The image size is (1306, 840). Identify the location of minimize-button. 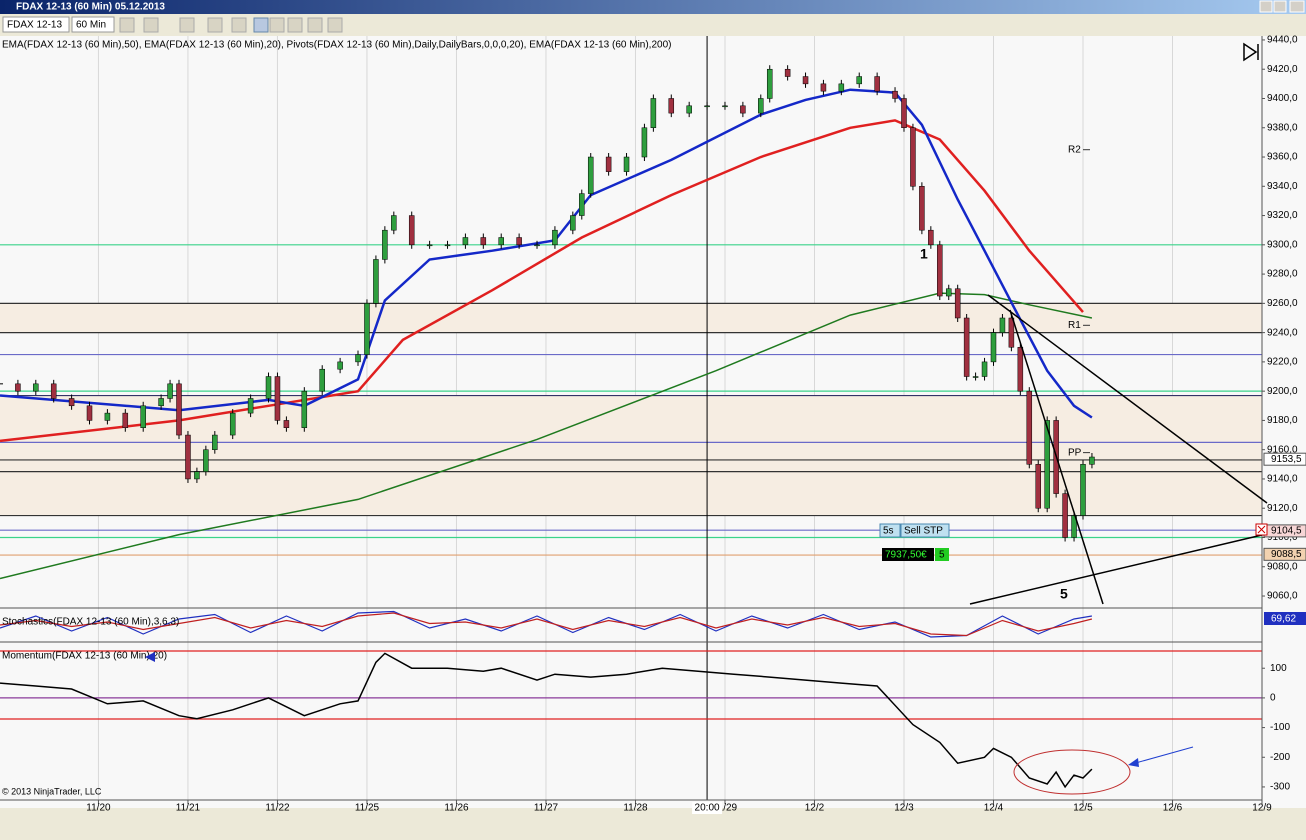
(1266, 6).